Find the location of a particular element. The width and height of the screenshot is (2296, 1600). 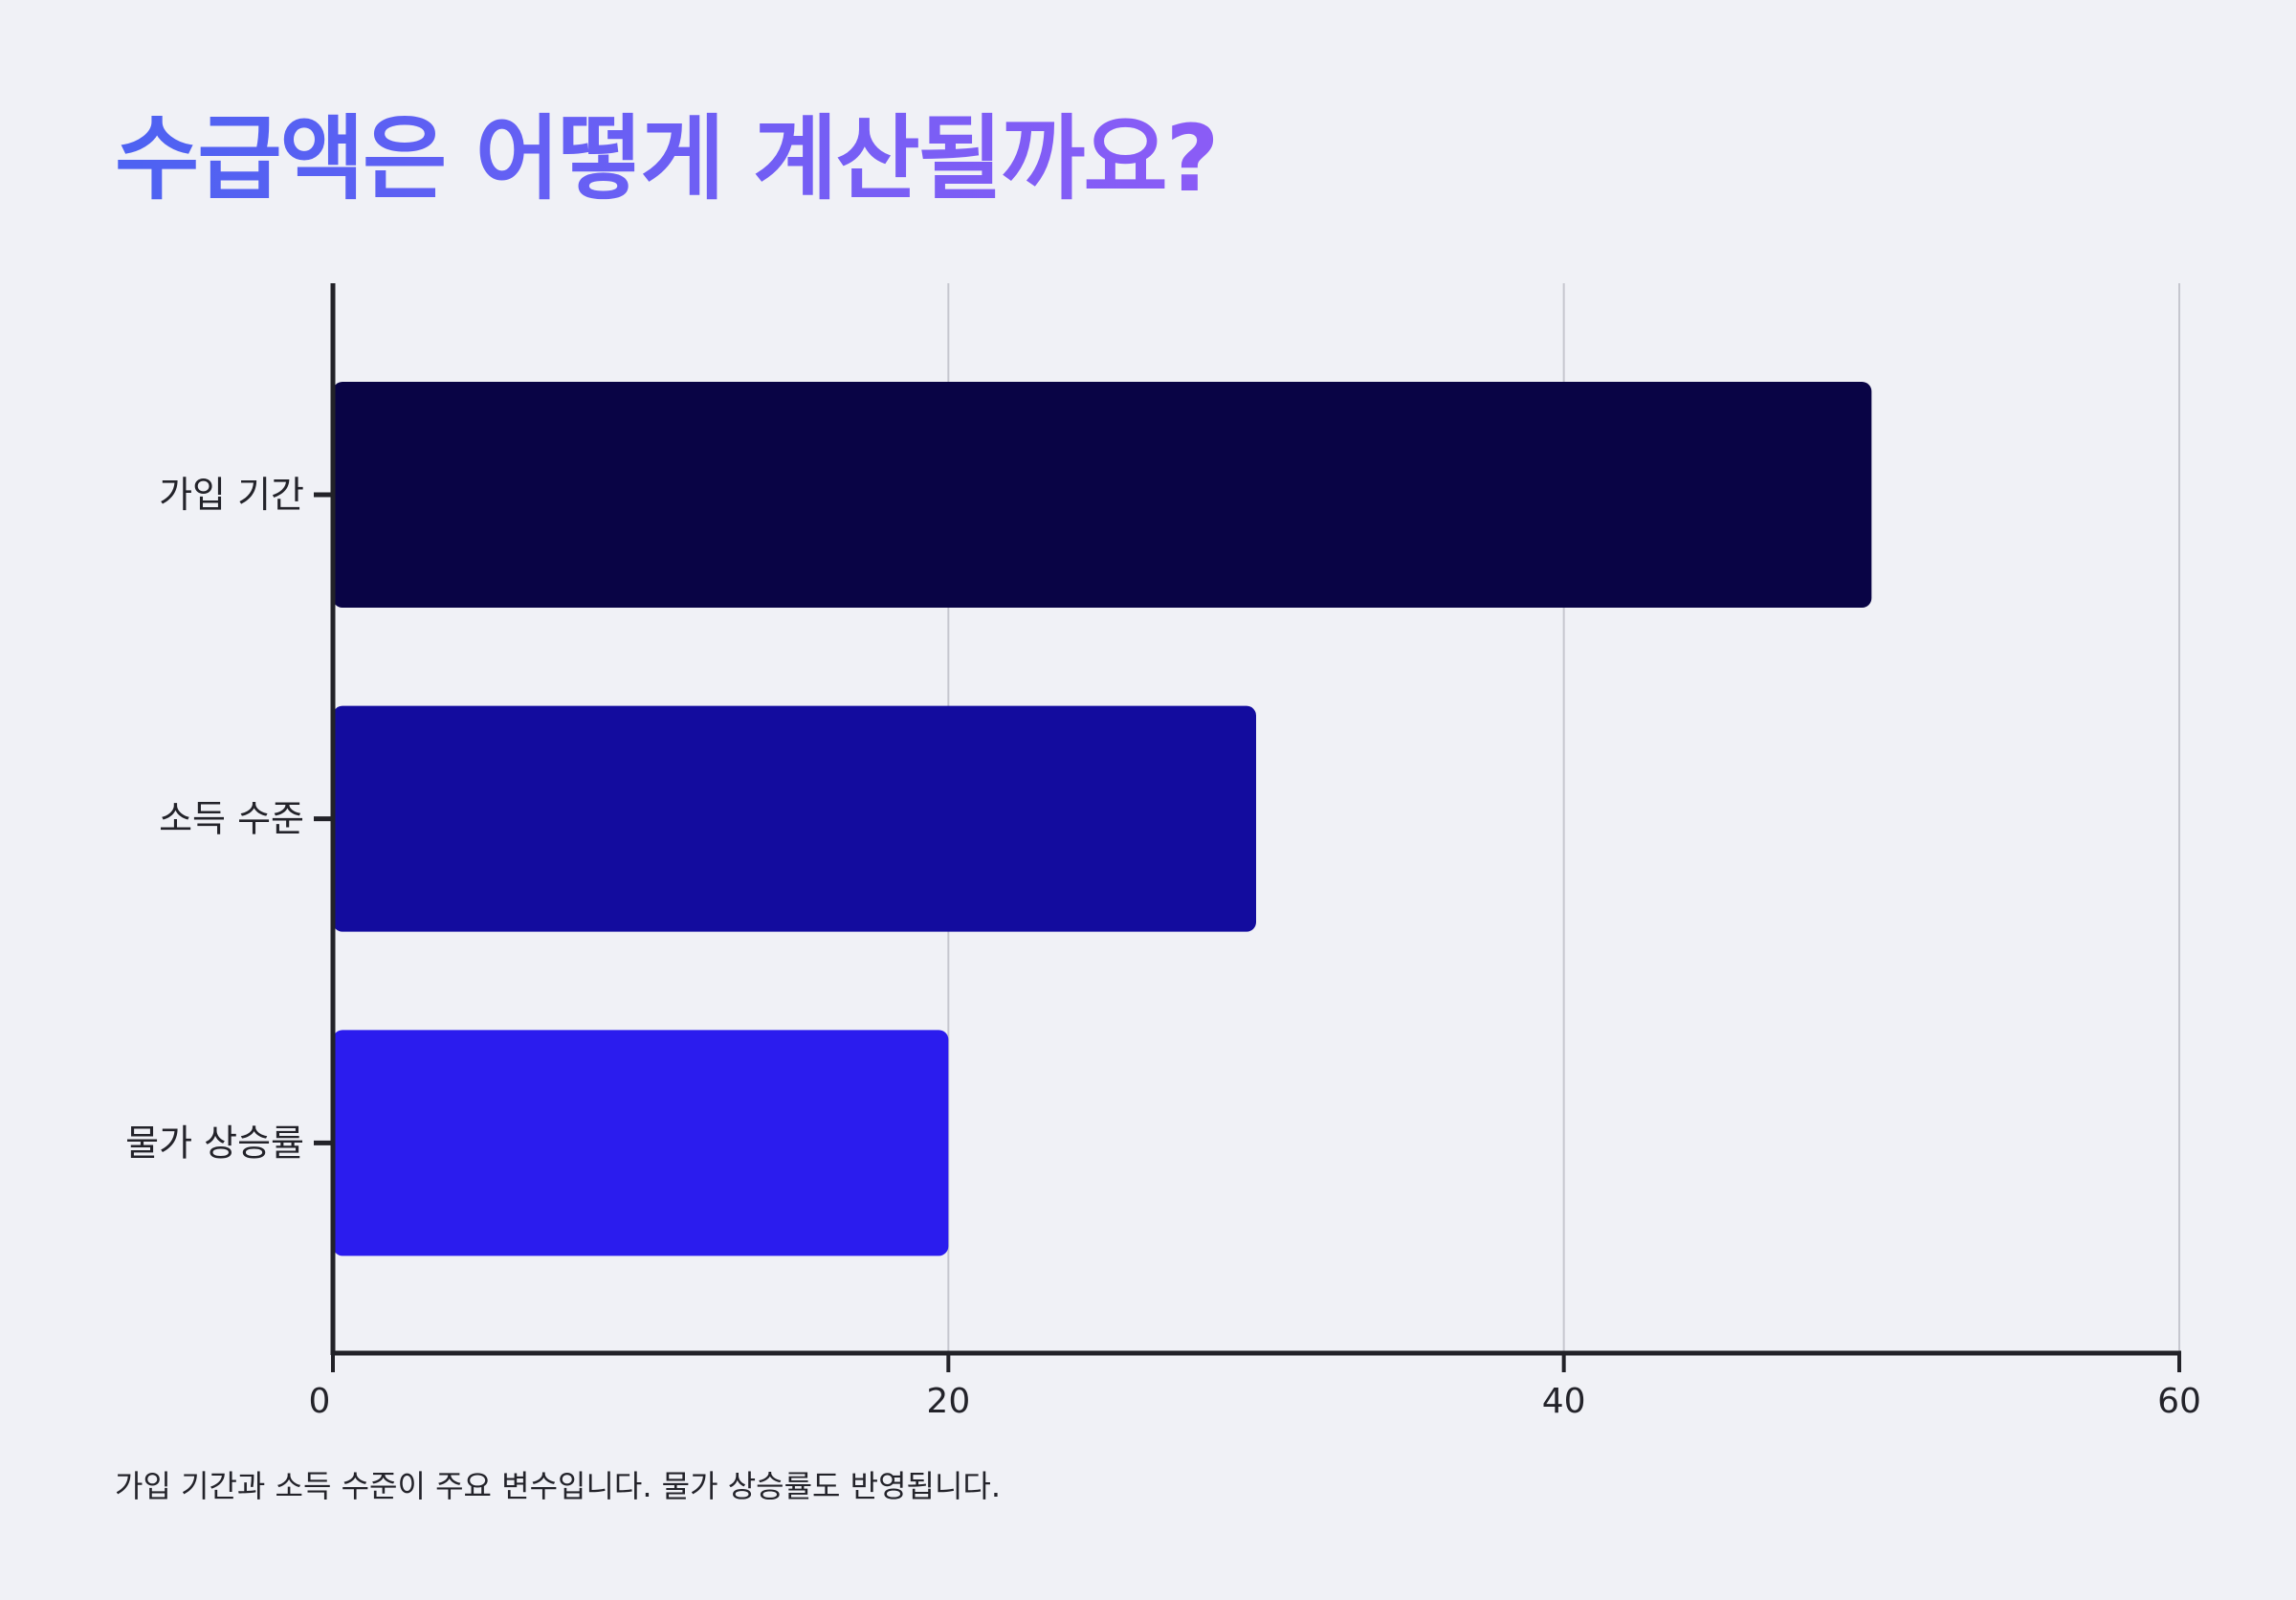

x-tick-label: 20 is located at coordinates (948, 1401).